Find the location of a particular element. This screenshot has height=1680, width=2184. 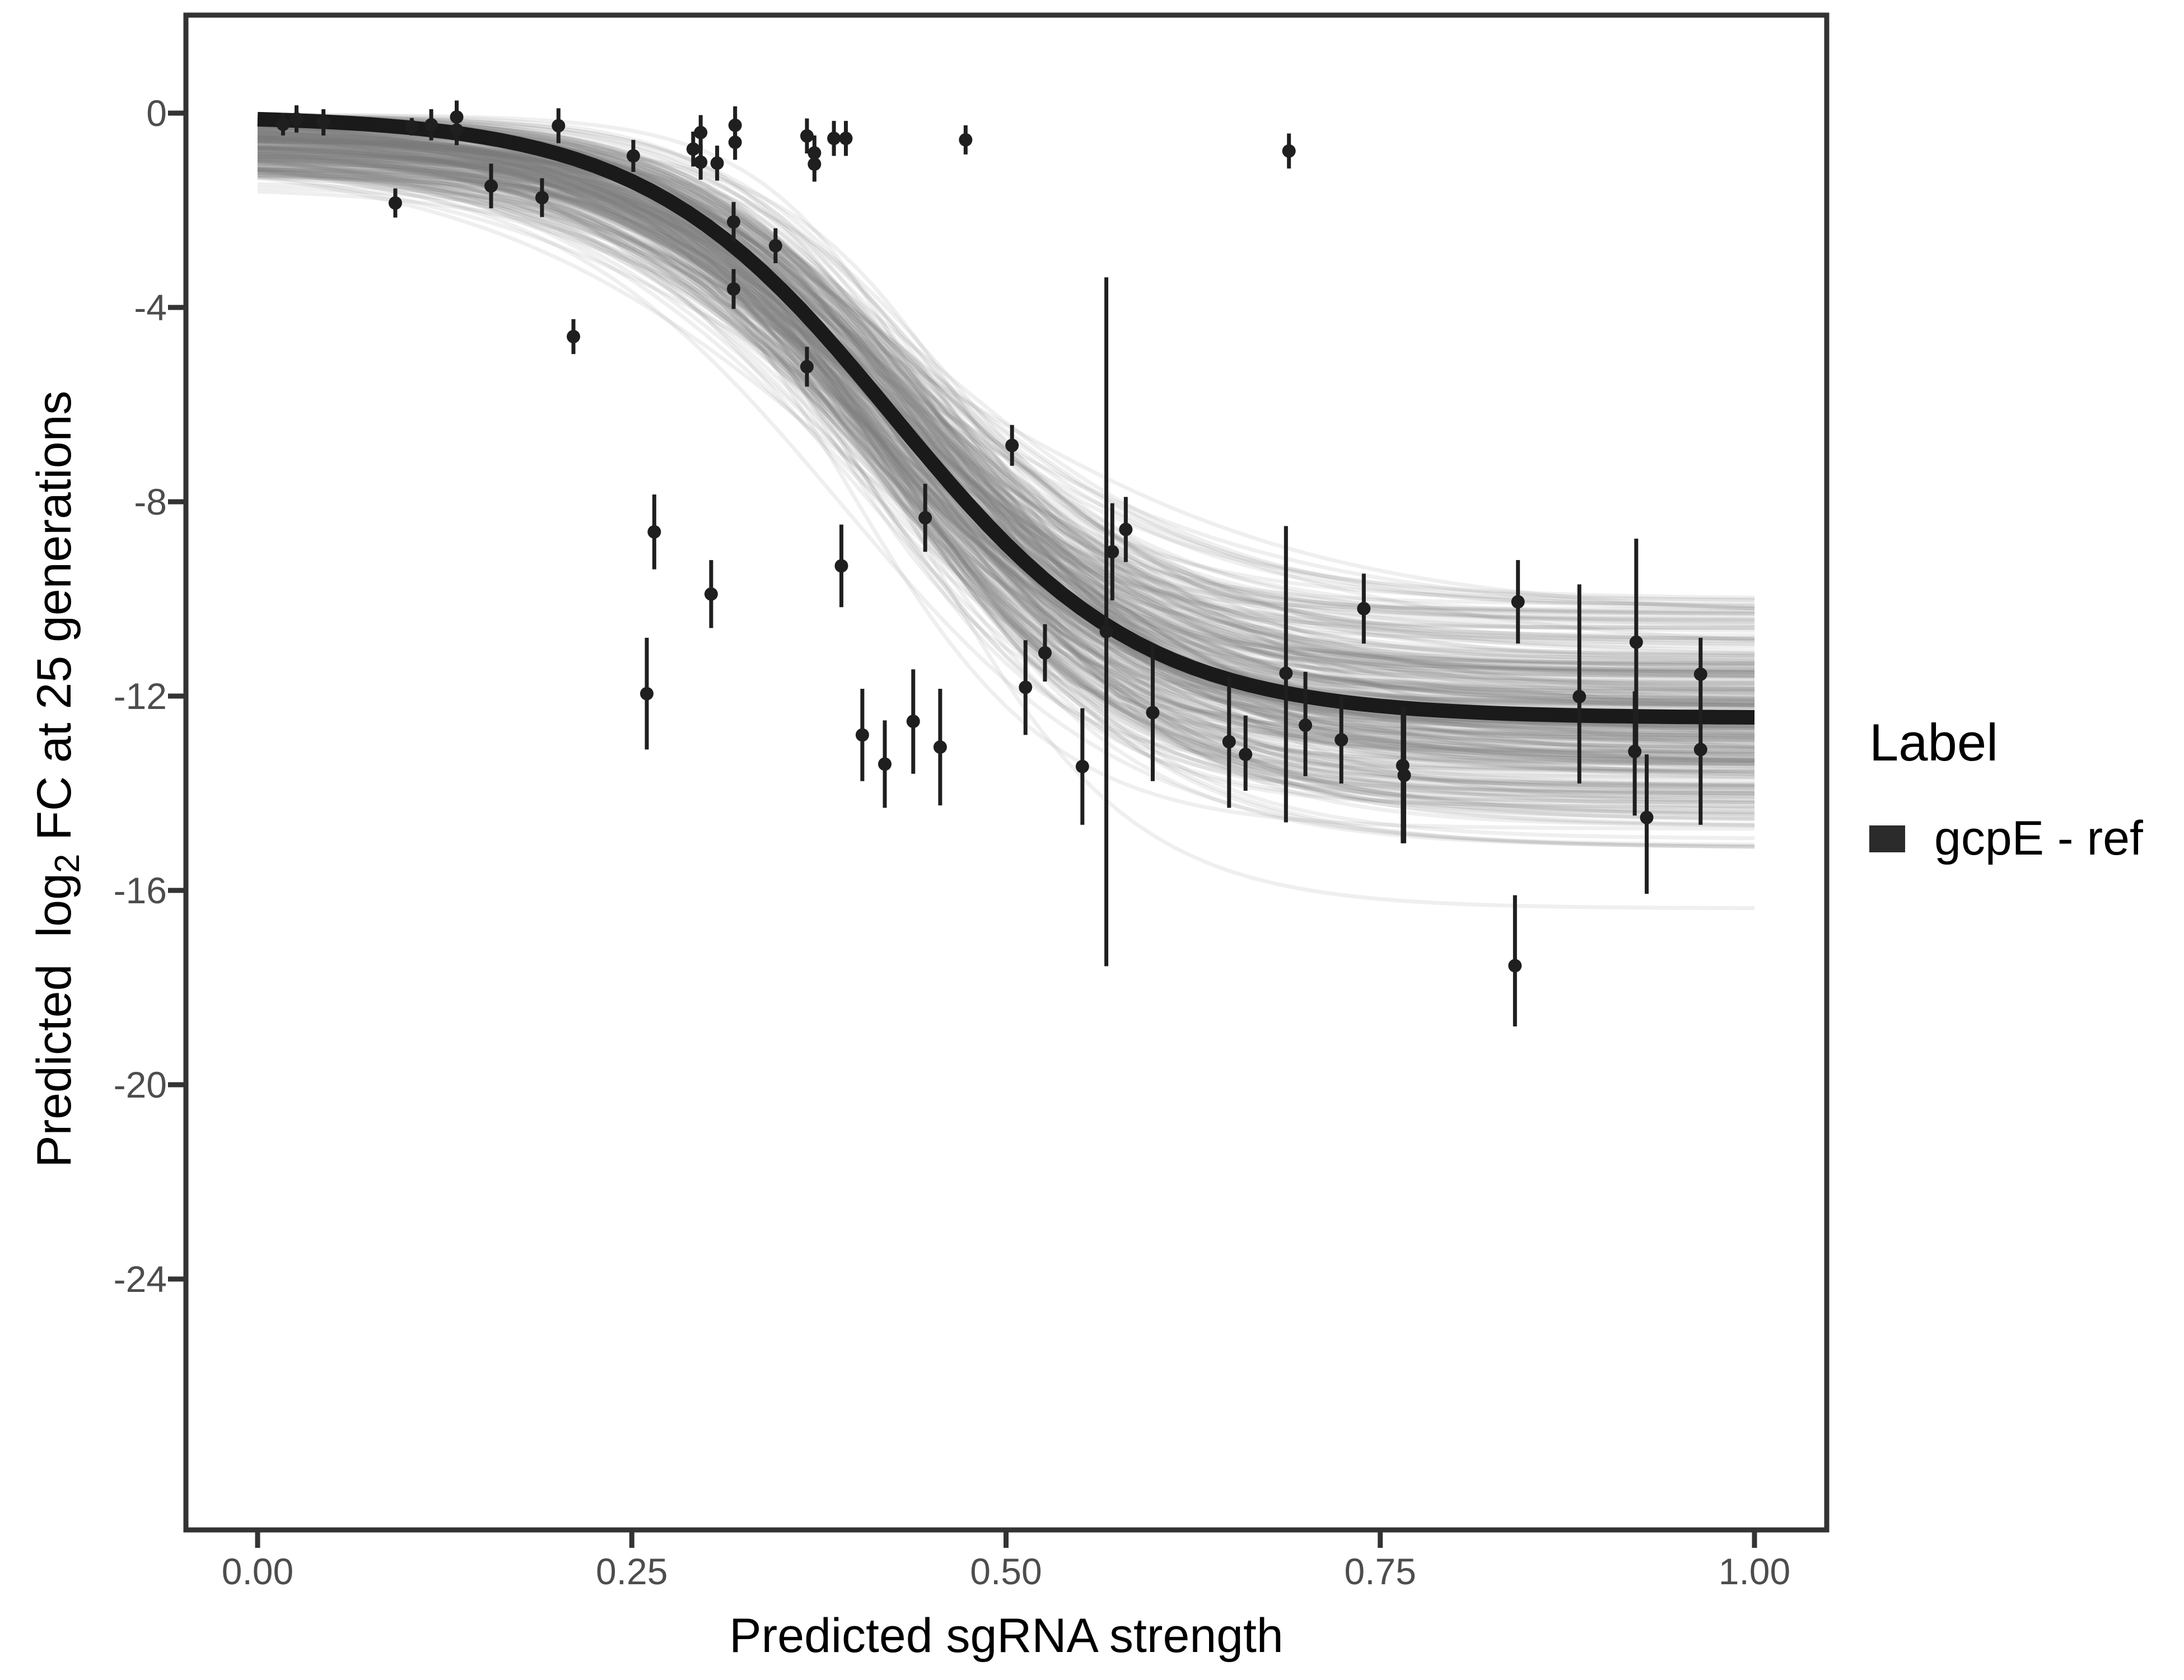

y-axis-title-post: FC at 25 generations is located at coordinates (54, 622).